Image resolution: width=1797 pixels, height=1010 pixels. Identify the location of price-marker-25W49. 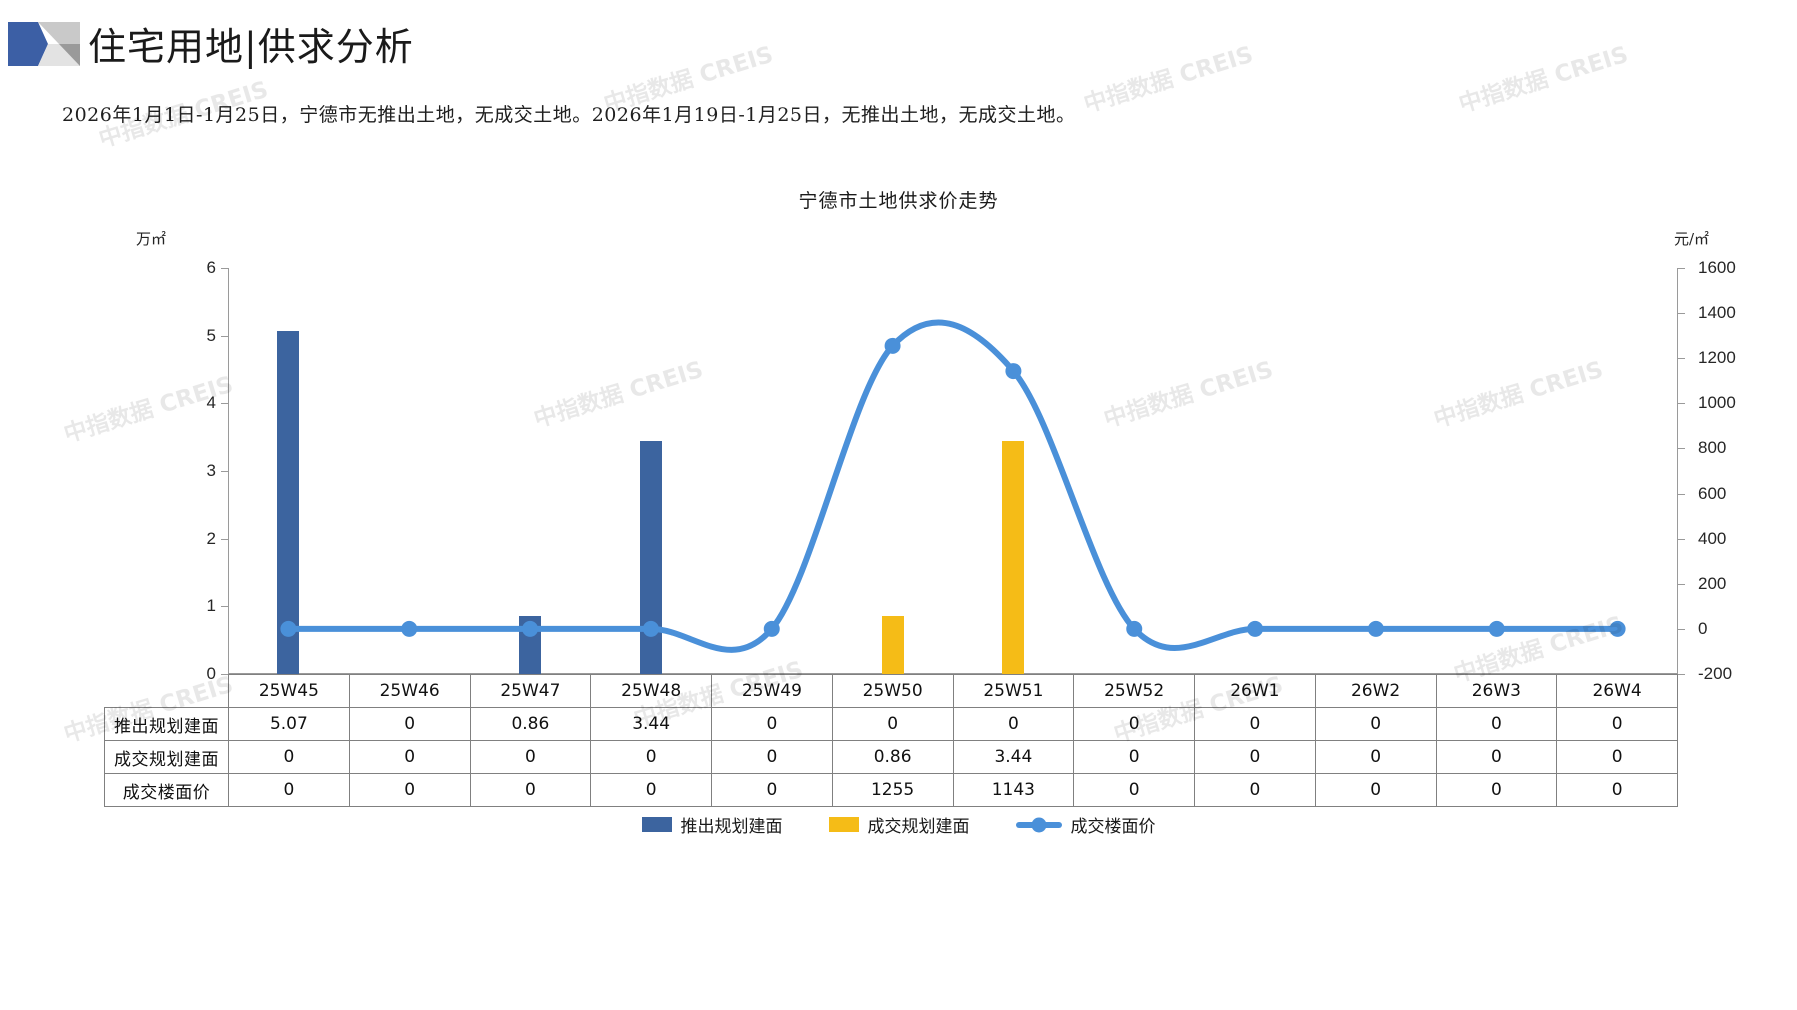
(771, 628).